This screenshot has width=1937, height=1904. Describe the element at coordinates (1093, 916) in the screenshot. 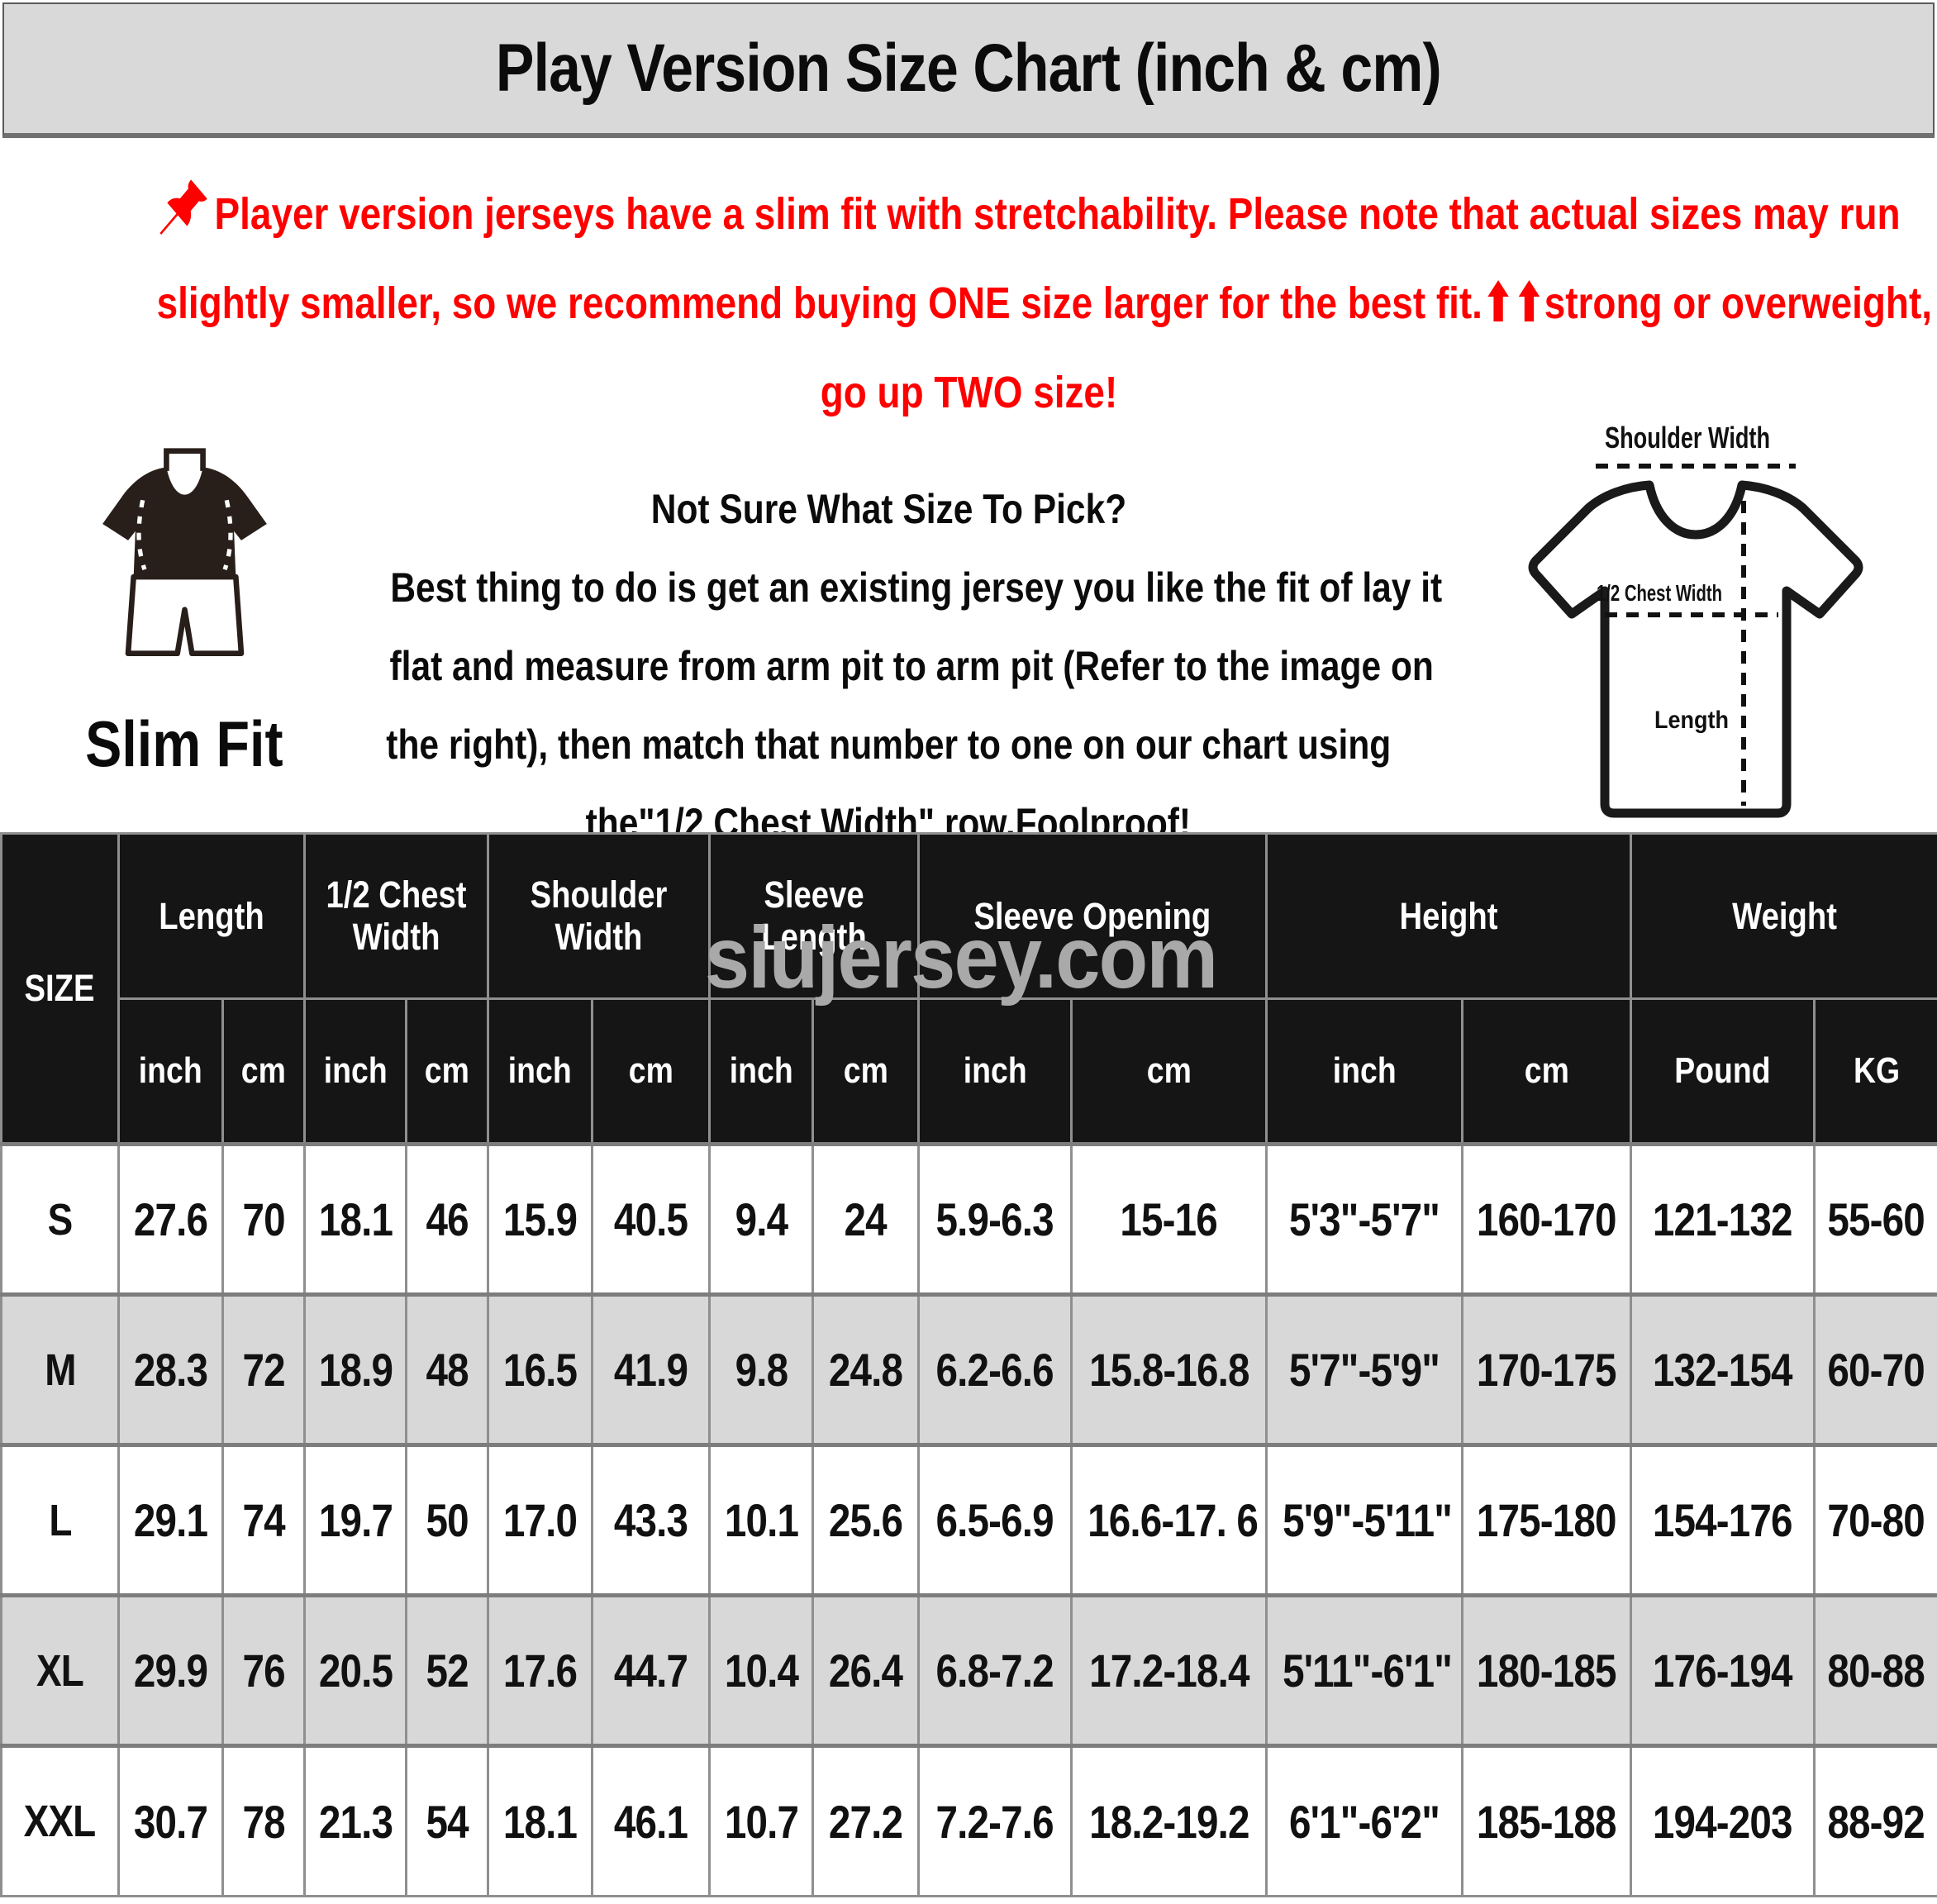

I see `col-group-sleeve-opening: Sleeve Opening` at that location.